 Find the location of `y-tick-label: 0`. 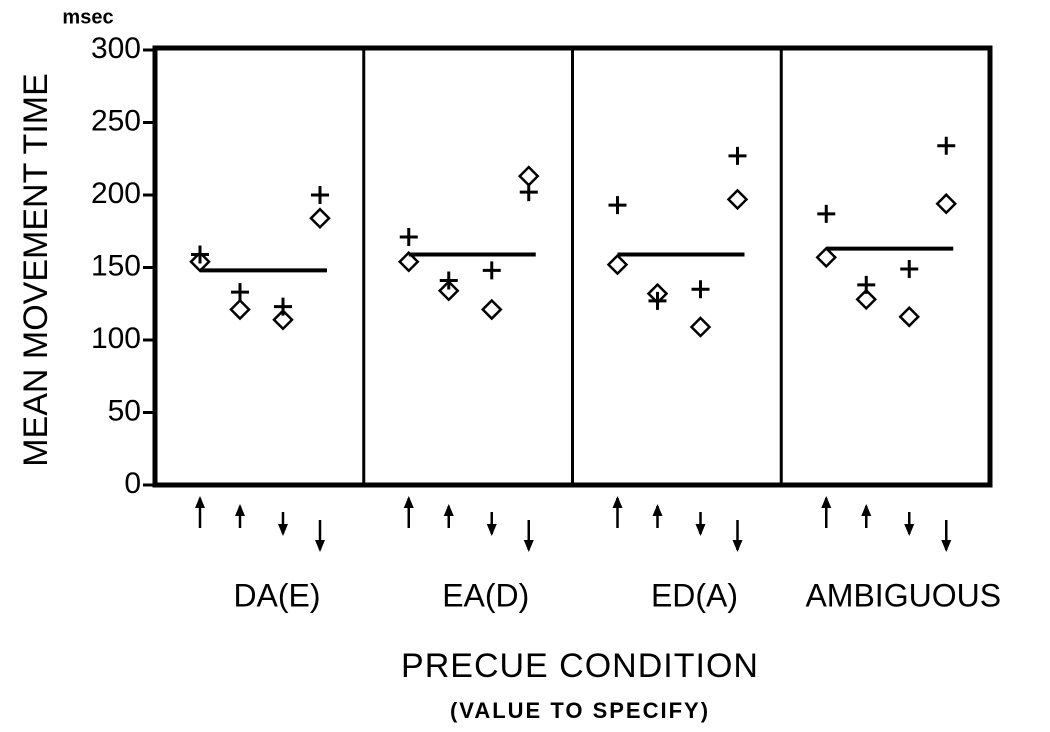

y-tick-label: 0 is located at coordinates (132, 483).